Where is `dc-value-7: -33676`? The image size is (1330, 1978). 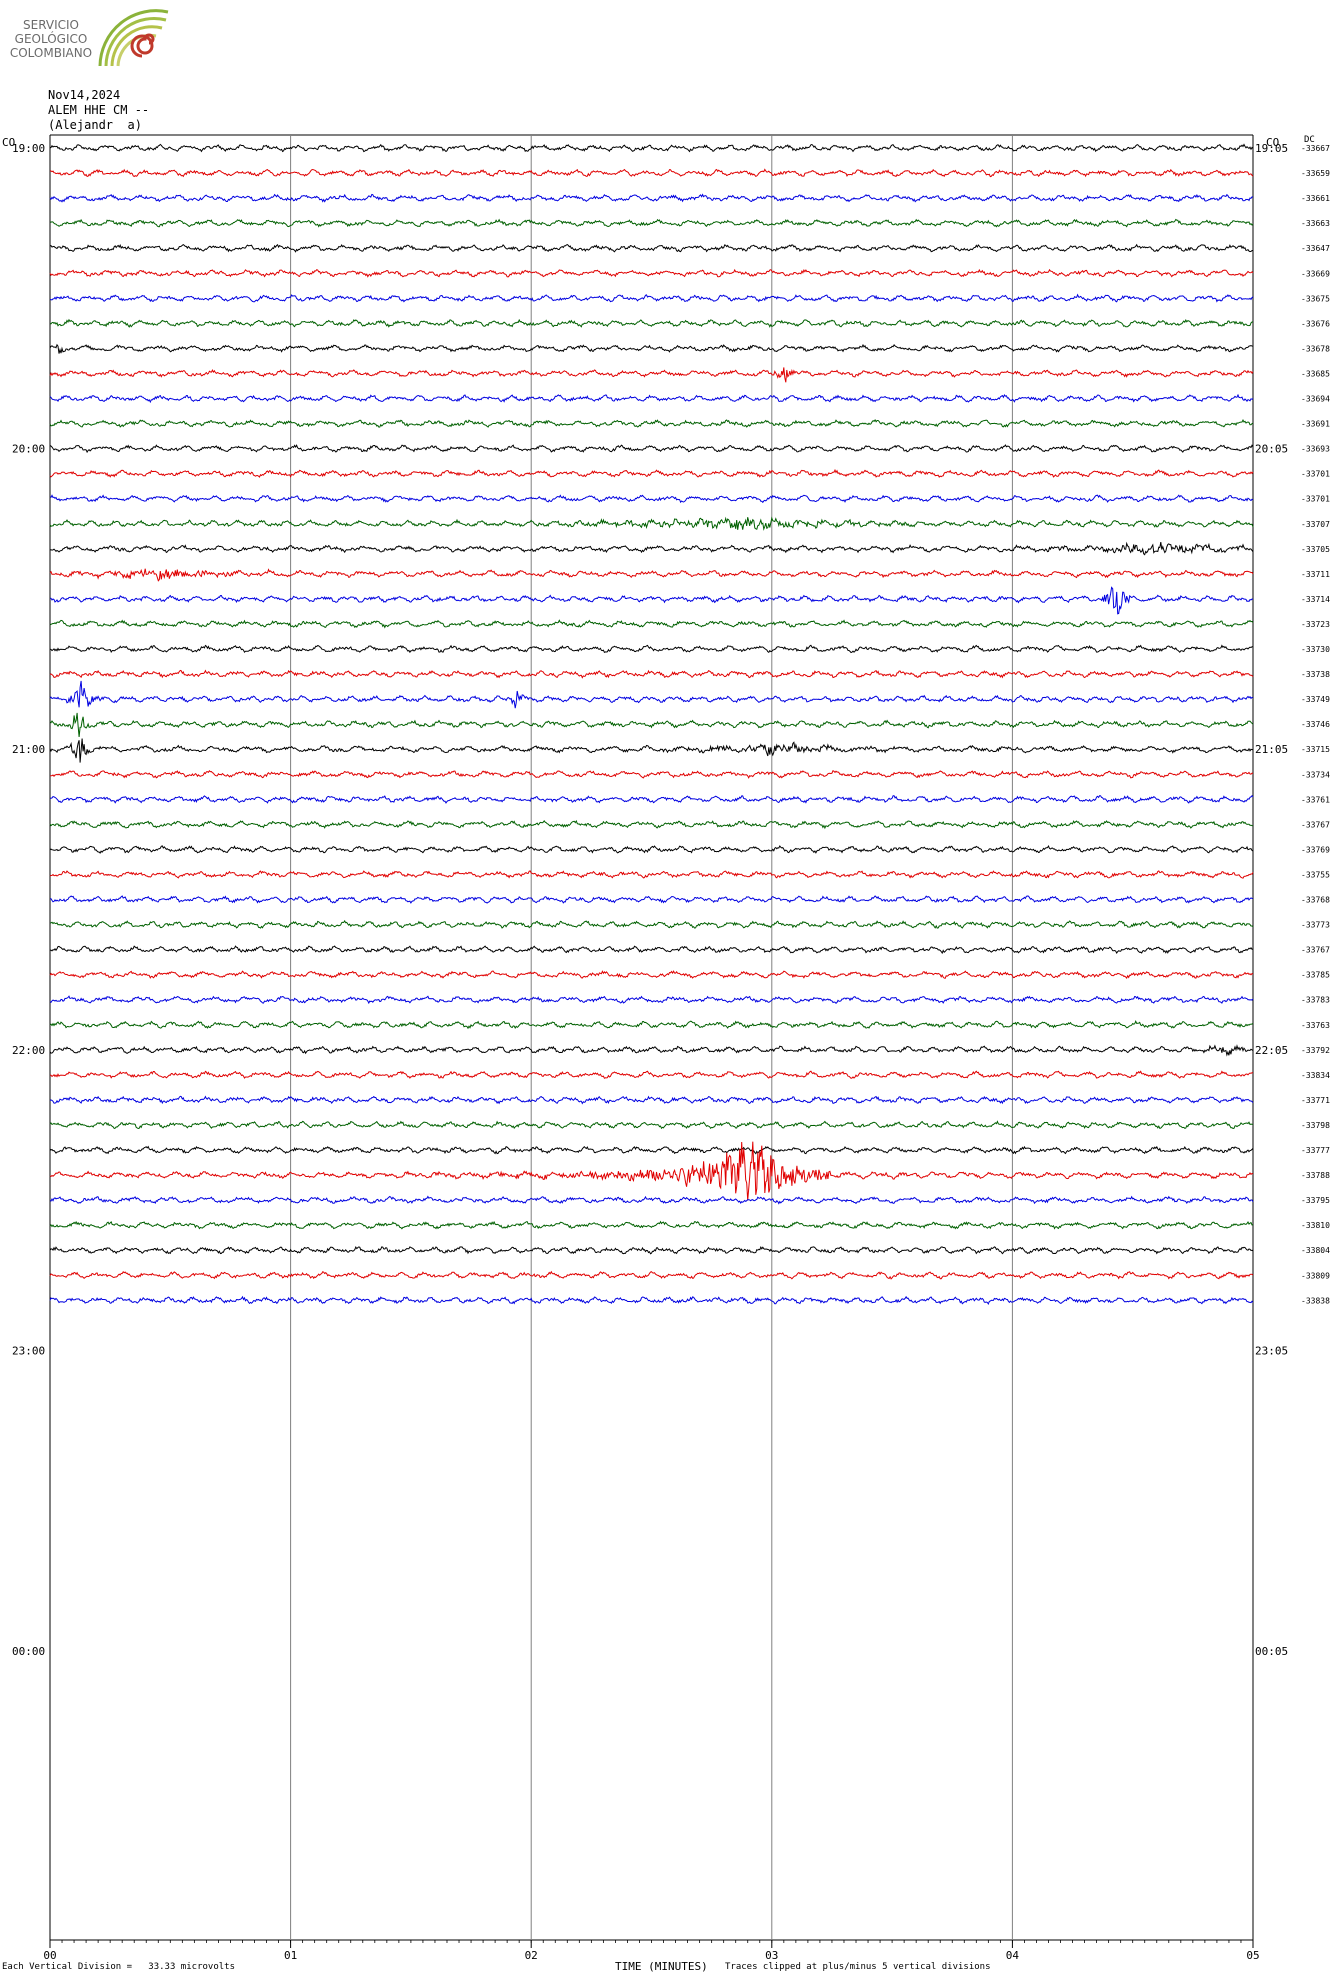
dc-value-7: -33676 is located at coordinates (1315, 323).